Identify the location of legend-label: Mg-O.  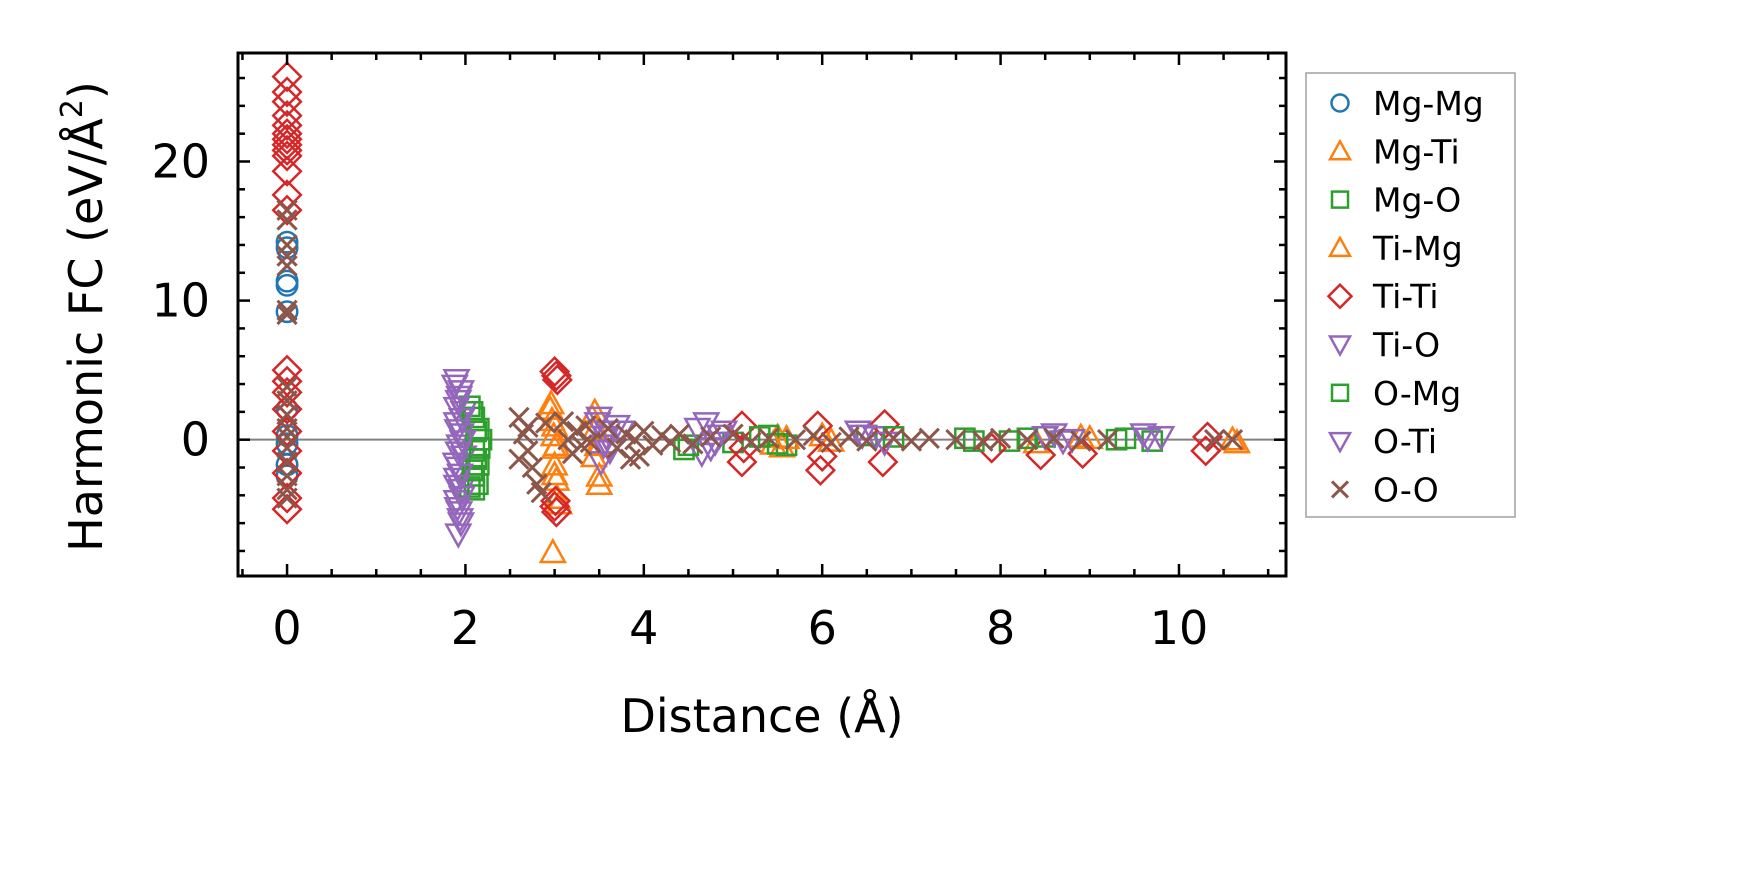
(1417, 200).